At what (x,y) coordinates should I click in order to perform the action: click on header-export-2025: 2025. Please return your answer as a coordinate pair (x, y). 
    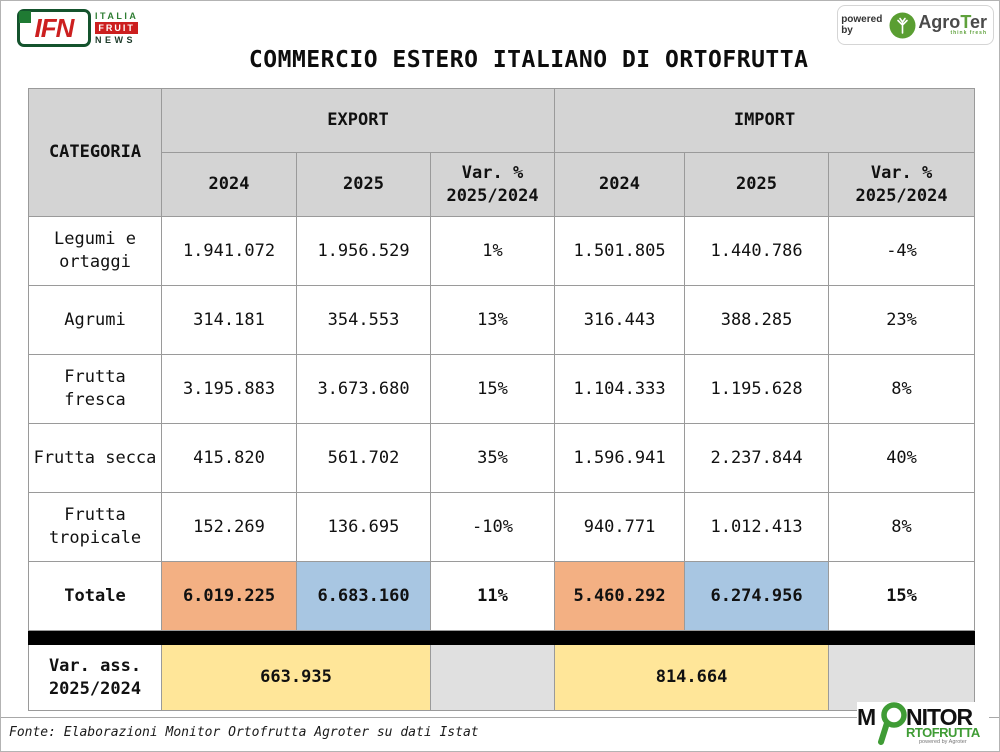
    Looking at the image, I should click on (363, 184).